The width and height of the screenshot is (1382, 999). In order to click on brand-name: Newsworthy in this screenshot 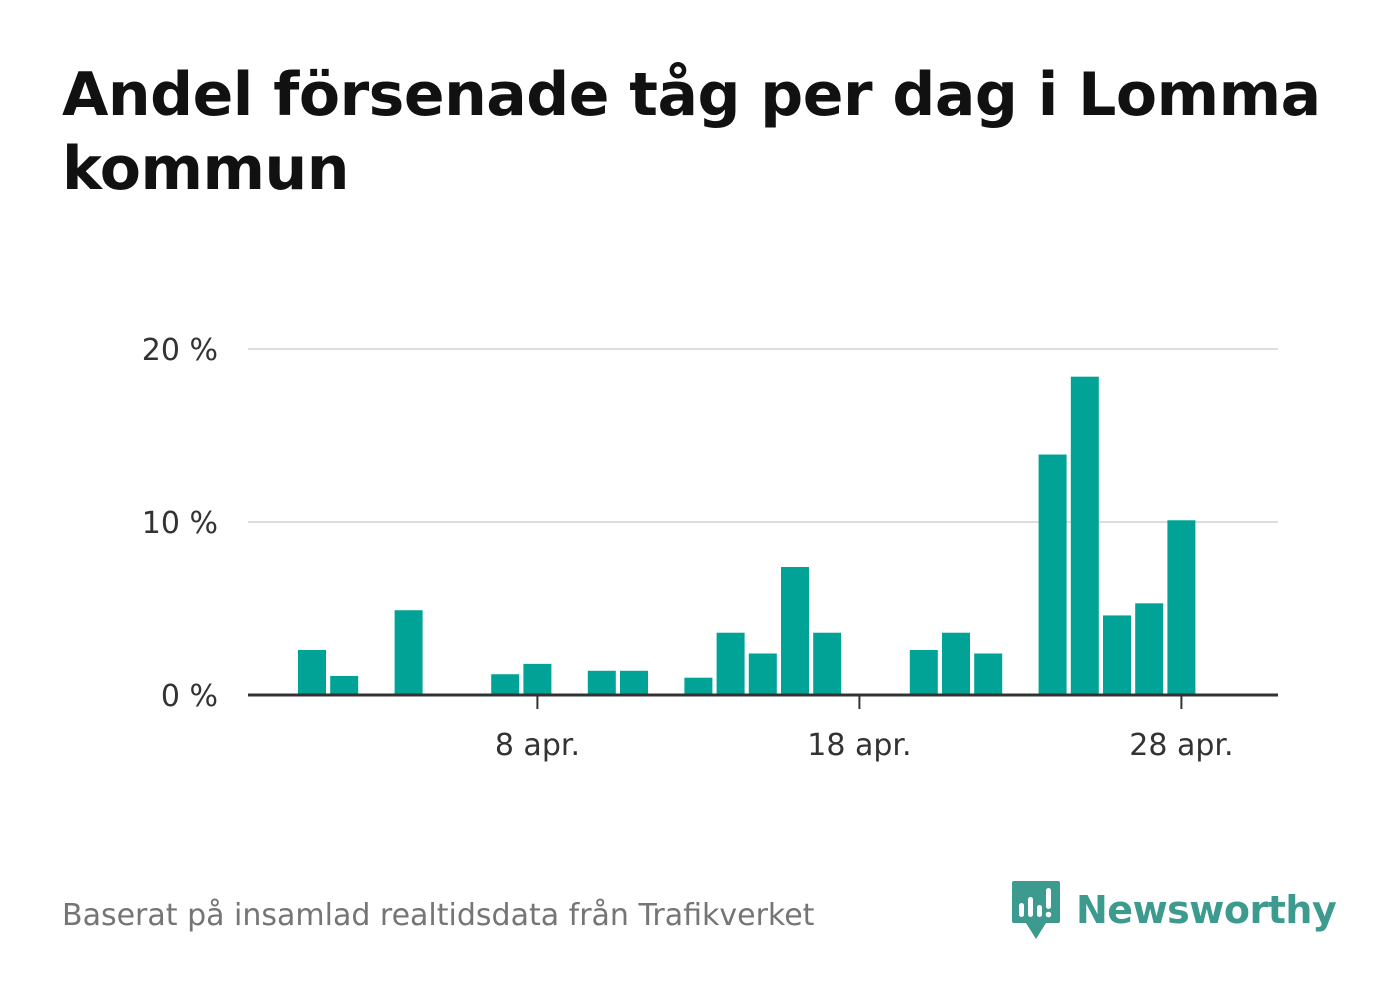, I will do `click(1206, 910)`.